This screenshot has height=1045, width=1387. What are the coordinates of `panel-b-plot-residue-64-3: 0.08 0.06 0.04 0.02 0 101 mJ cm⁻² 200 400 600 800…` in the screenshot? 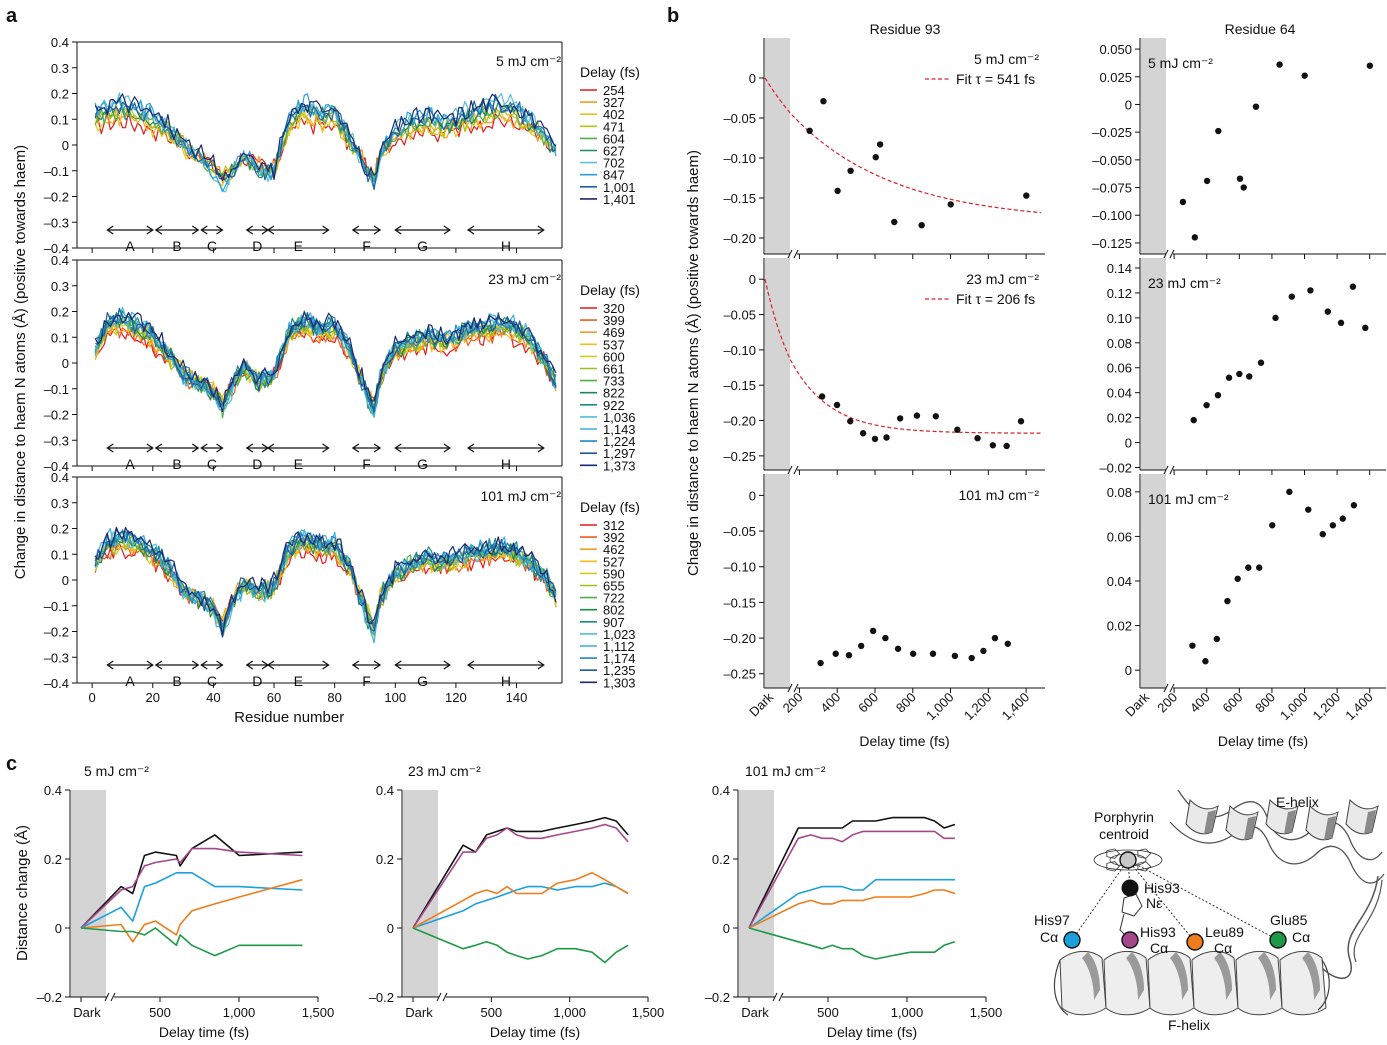 It's located at (1246, 611).